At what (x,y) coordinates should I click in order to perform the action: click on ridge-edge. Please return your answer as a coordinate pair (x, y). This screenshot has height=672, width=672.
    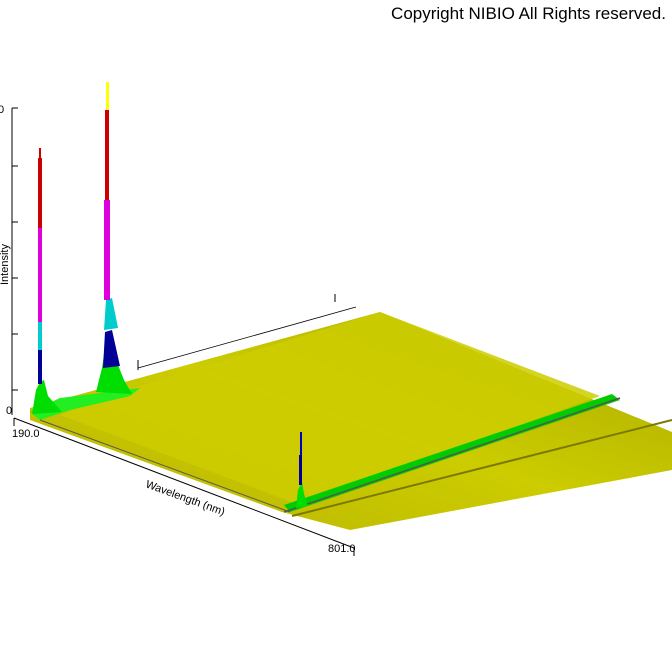
    Looking at the image, I should click on (452, 455).